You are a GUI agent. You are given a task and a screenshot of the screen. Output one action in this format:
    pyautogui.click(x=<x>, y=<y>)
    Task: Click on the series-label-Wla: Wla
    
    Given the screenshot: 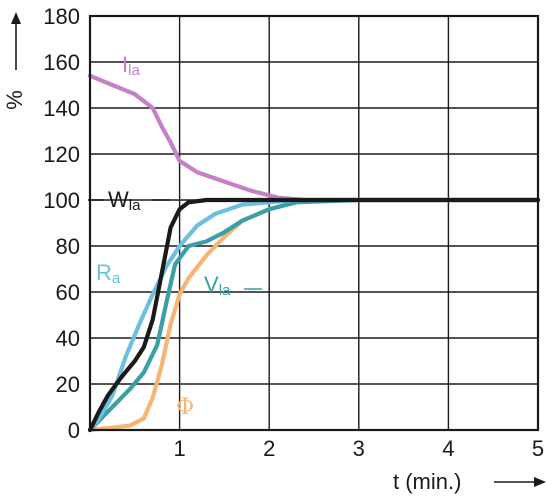 What is the action you would take?
    pyautogui.click(x=124, y=200)
    